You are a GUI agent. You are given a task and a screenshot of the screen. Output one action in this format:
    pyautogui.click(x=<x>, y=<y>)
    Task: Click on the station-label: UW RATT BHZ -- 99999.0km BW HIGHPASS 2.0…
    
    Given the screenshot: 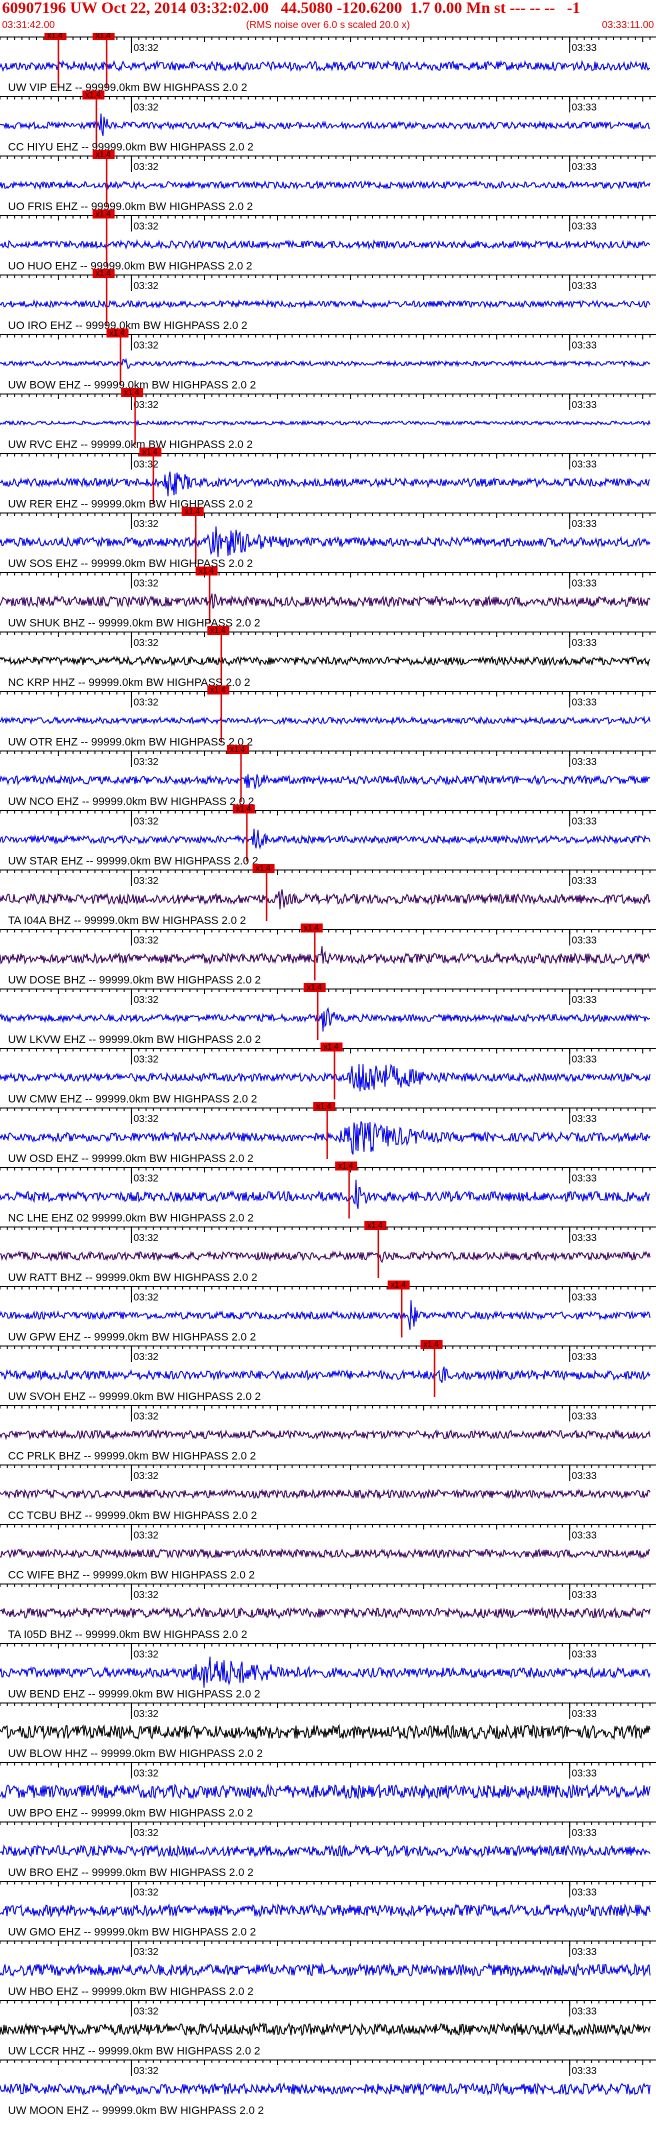 What is the action you would take?
    pyautogui.click(x=132, y=1278)
    